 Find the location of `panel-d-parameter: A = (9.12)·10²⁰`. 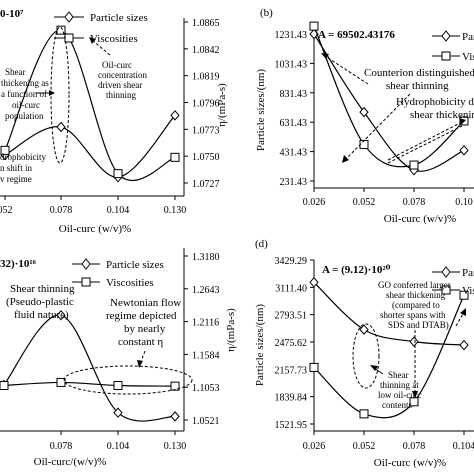

panel-d-parameter: A = (9.12)·10²⁰ is located at coordinates (356, 270).